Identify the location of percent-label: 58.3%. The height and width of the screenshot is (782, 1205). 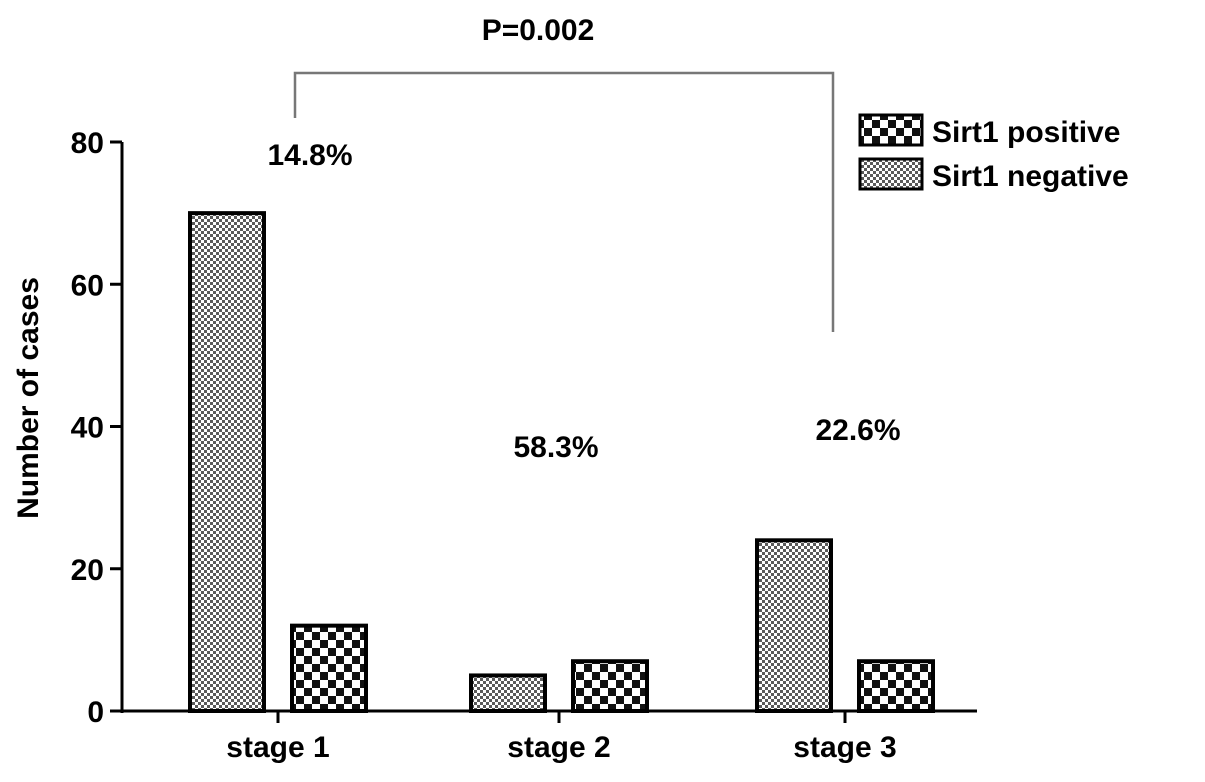
(555, 447).